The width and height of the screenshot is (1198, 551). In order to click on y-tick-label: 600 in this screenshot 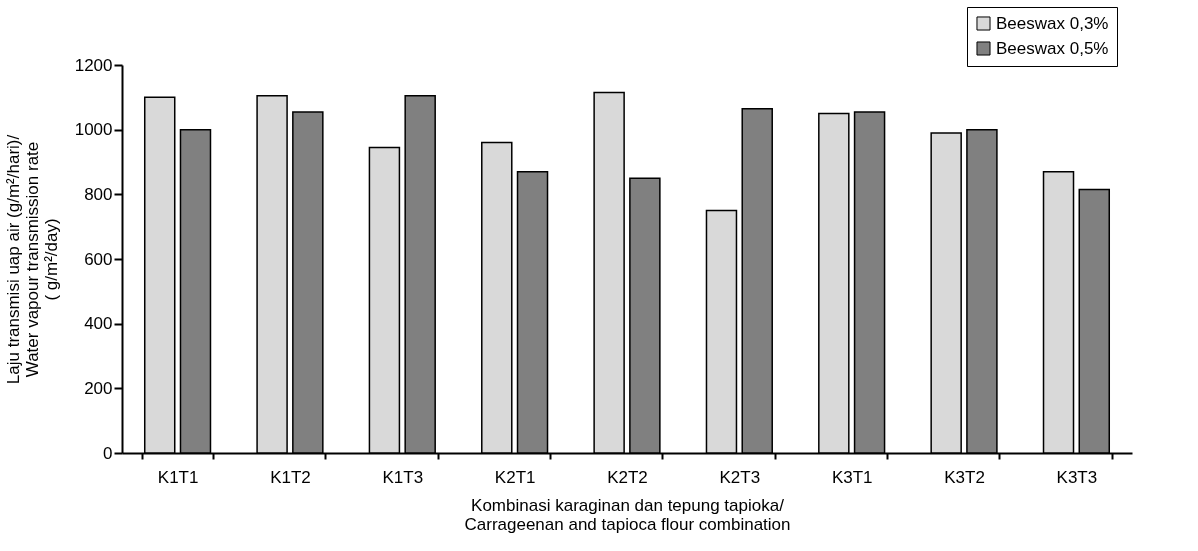, I will do `click(98, 259)`.